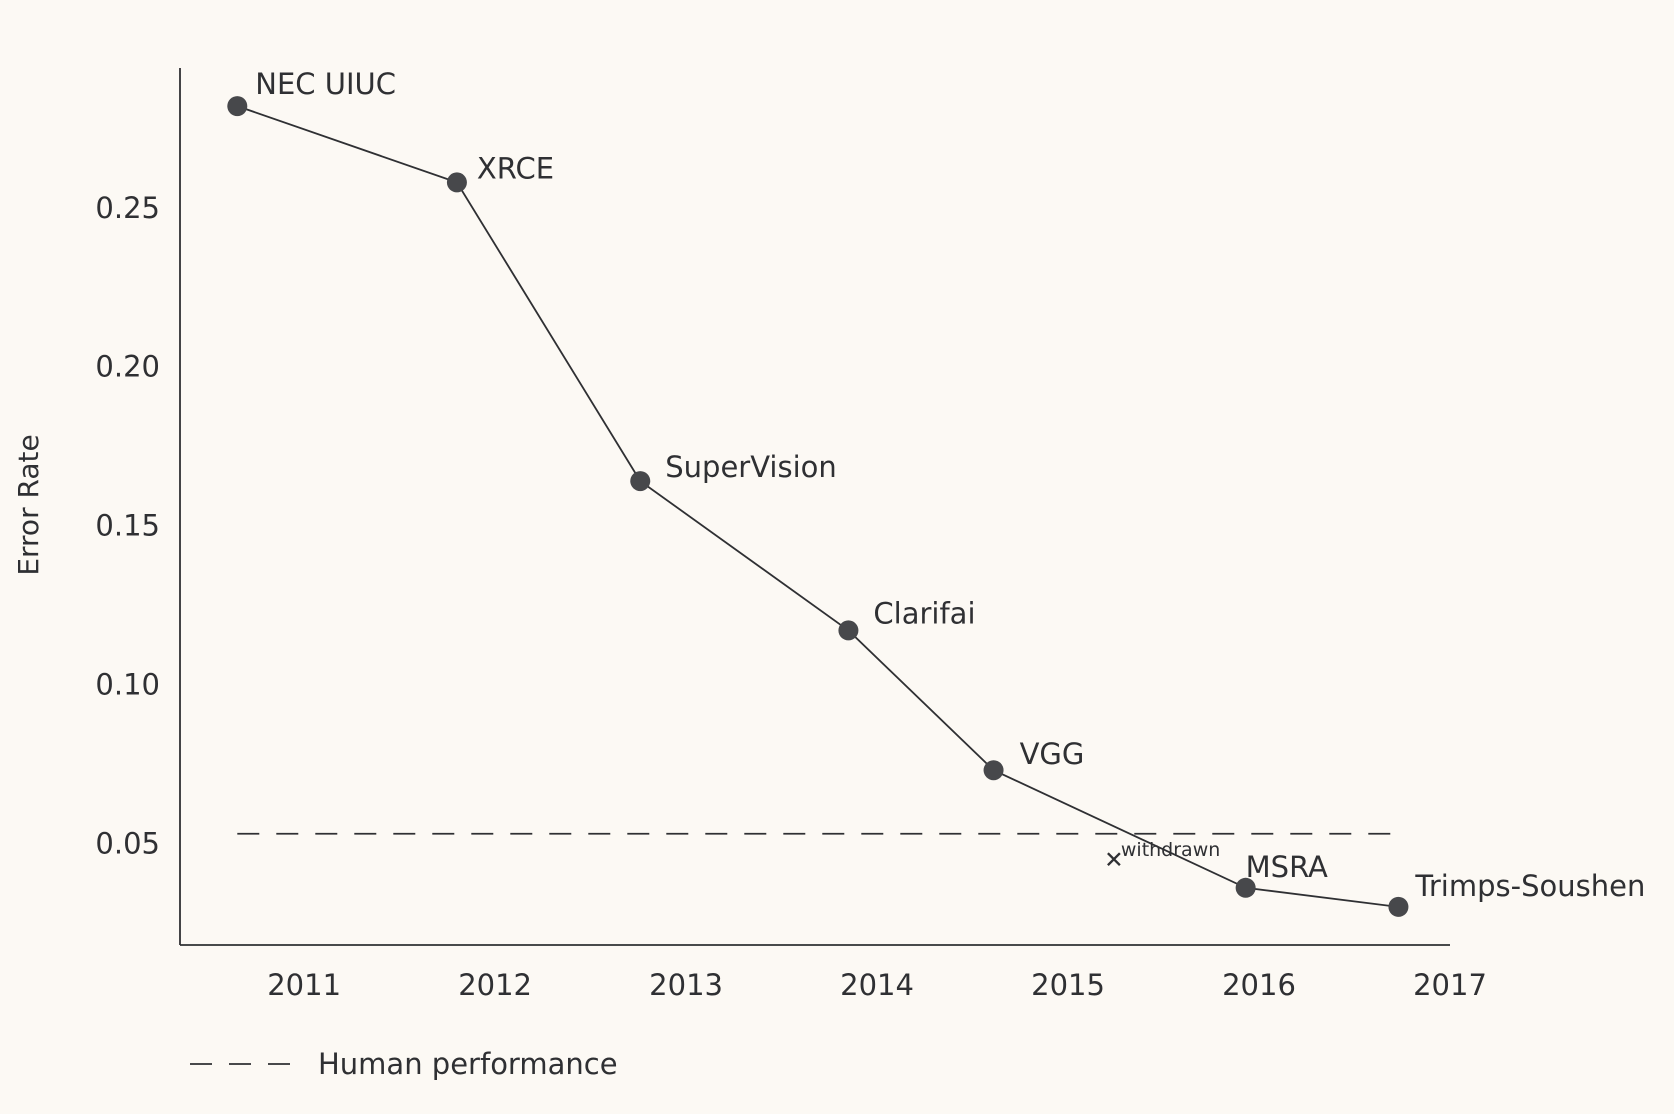  I want to click on annotations: withdrawn, so click(1163, 853).